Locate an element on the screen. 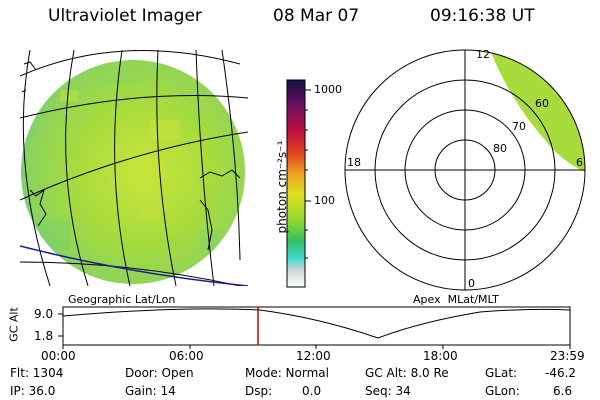 This screenshot has height=400, width=600. glon-value: 6.6 is located at coordinates (563, 391).